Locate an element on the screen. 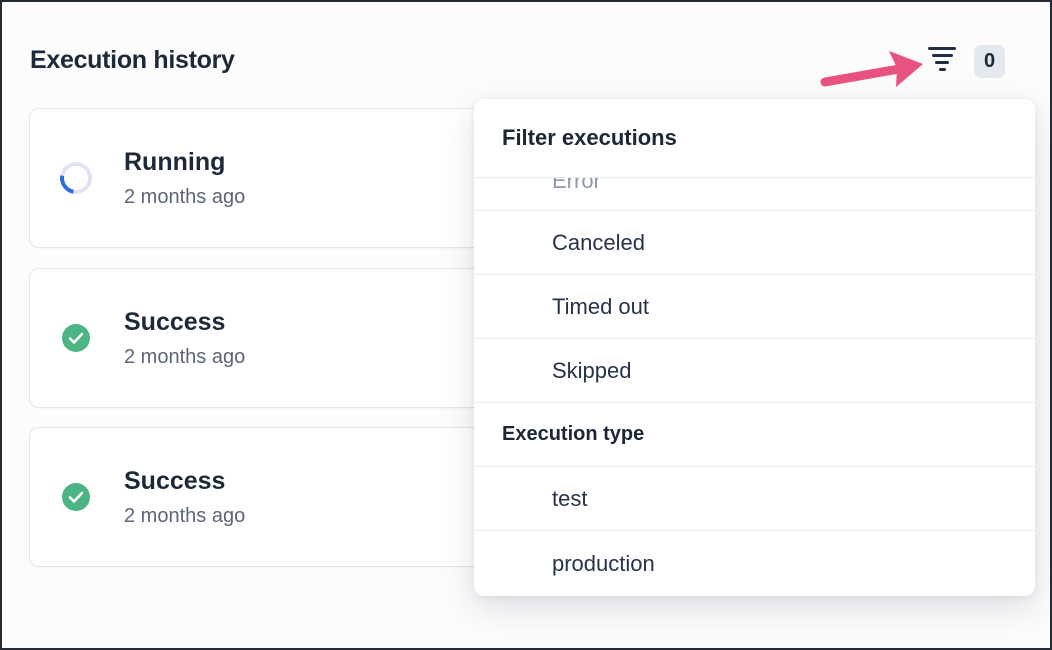 This screenshot has width=1052, height=650. page-title: Execution history is located at coordinates (132, 60).